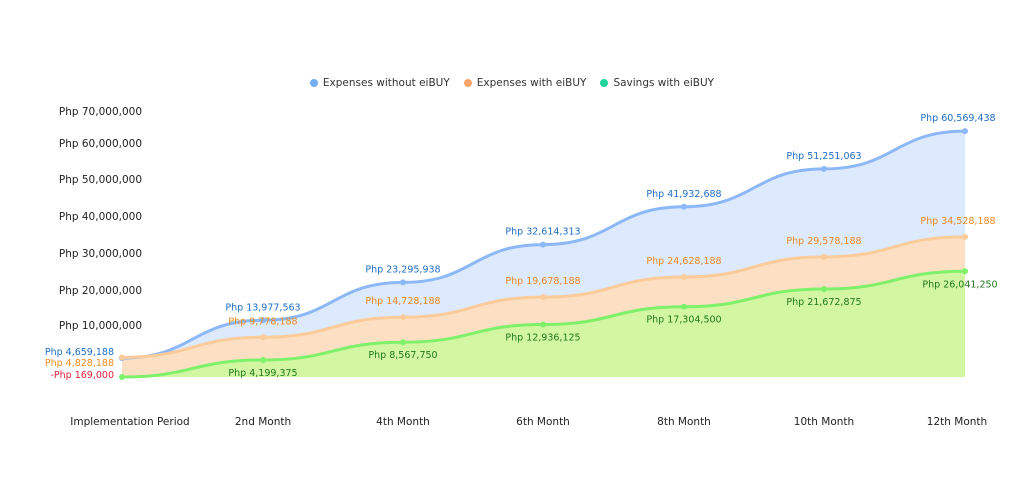 The width and height of the screenshot is (1024, 500). I want to click on data-label: Php 13,977,563, so click(262, 307).